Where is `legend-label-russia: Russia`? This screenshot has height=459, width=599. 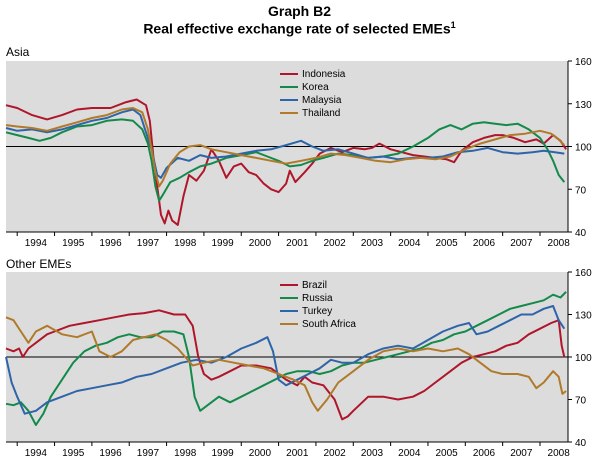
legend-label-russia: Russia is located at coordinates (317, 298).